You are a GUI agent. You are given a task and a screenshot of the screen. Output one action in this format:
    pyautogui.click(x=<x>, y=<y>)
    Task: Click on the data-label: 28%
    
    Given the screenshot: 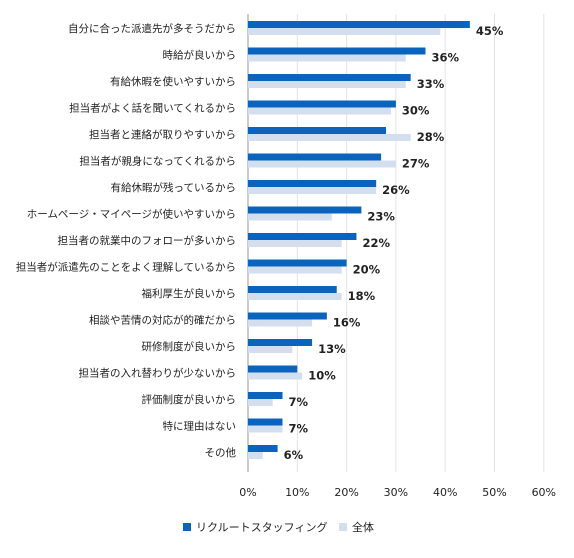 What is the action you would take?
    pyautogui.click(x=431, y=137)
    